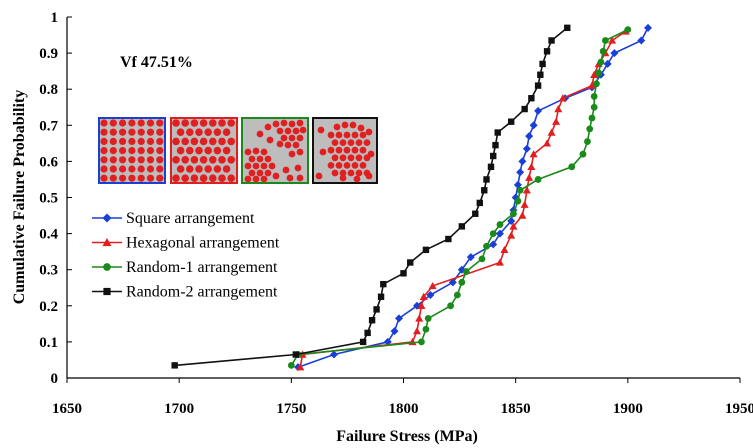  What do you see at coordinates (48, 307) in the screenshot?
I see `y-tick-label: 0.2` at bounding box center [48, 307].